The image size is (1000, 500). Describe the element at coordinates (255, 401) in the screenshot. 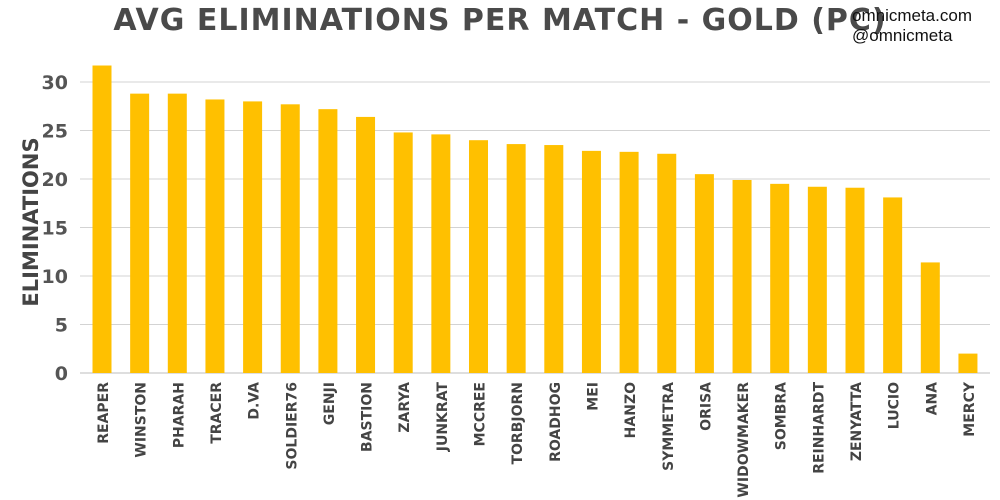

I see `x-tick-label: D.VA` at that location.